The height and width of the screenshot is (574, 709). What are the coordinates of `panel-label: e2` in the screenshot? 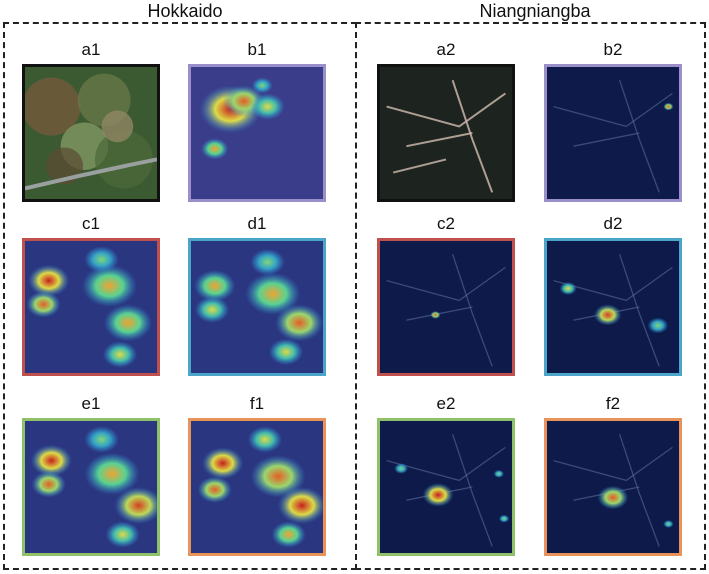 It's located at (446, 403).